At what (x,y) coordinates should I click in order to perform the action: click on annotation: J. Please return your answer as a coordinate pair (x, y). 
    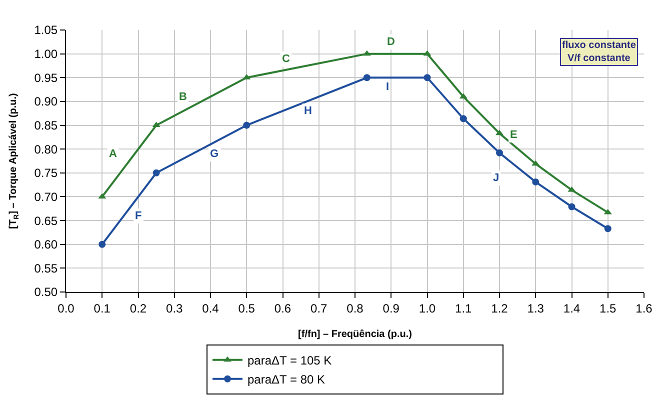
    Looking at the image, I should click on (496, 178).